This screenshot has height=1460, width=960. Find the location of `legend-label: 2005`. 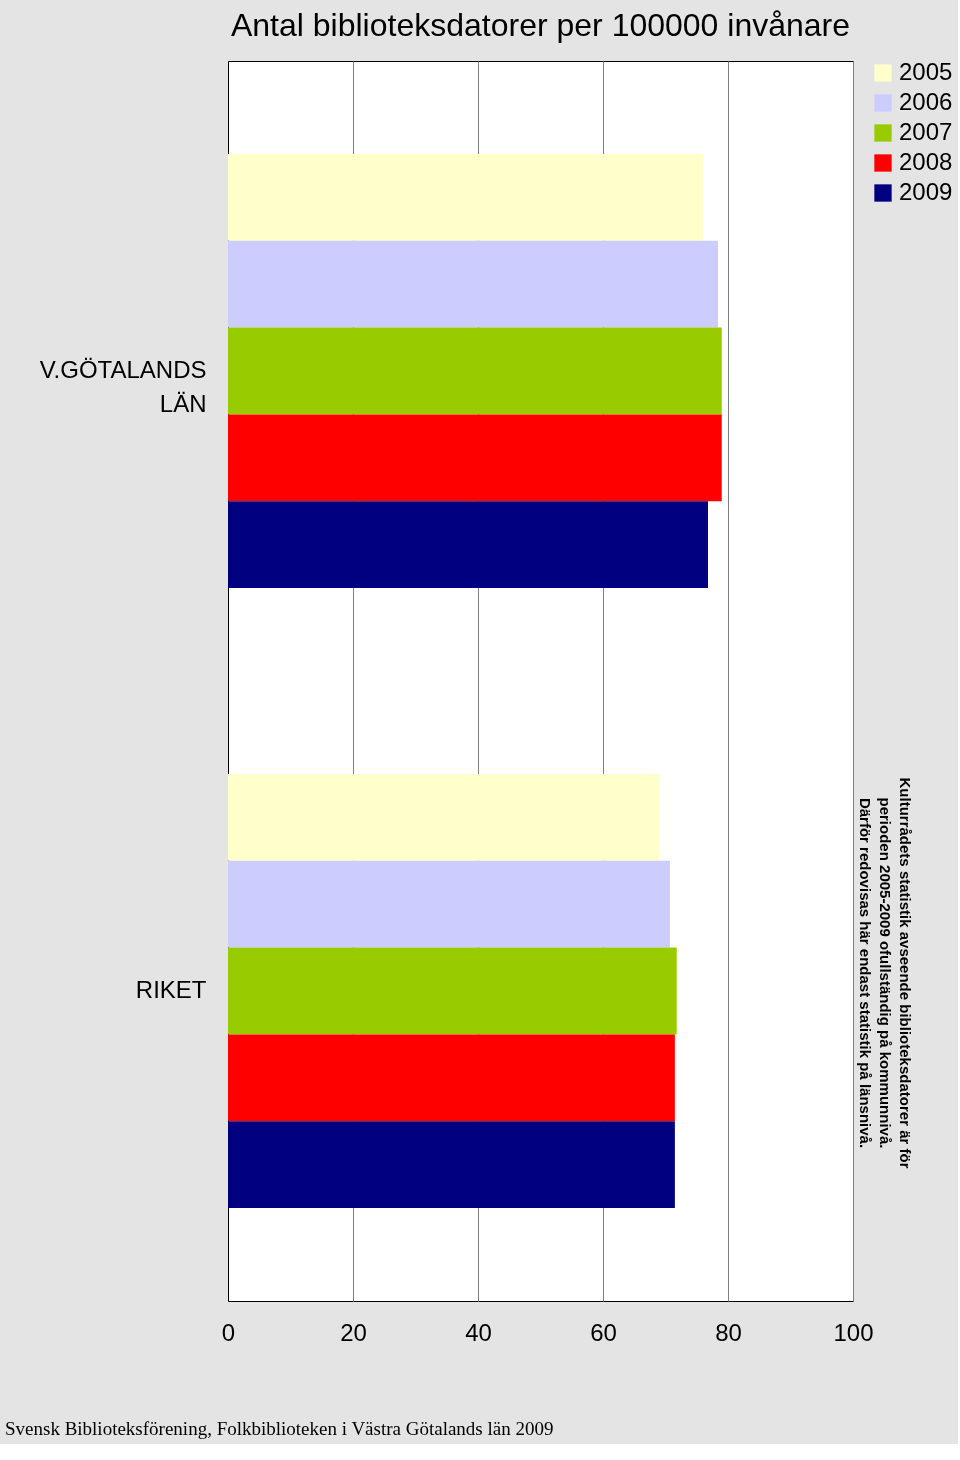

legend-label: 2005 is located at coordinates (926, 71).